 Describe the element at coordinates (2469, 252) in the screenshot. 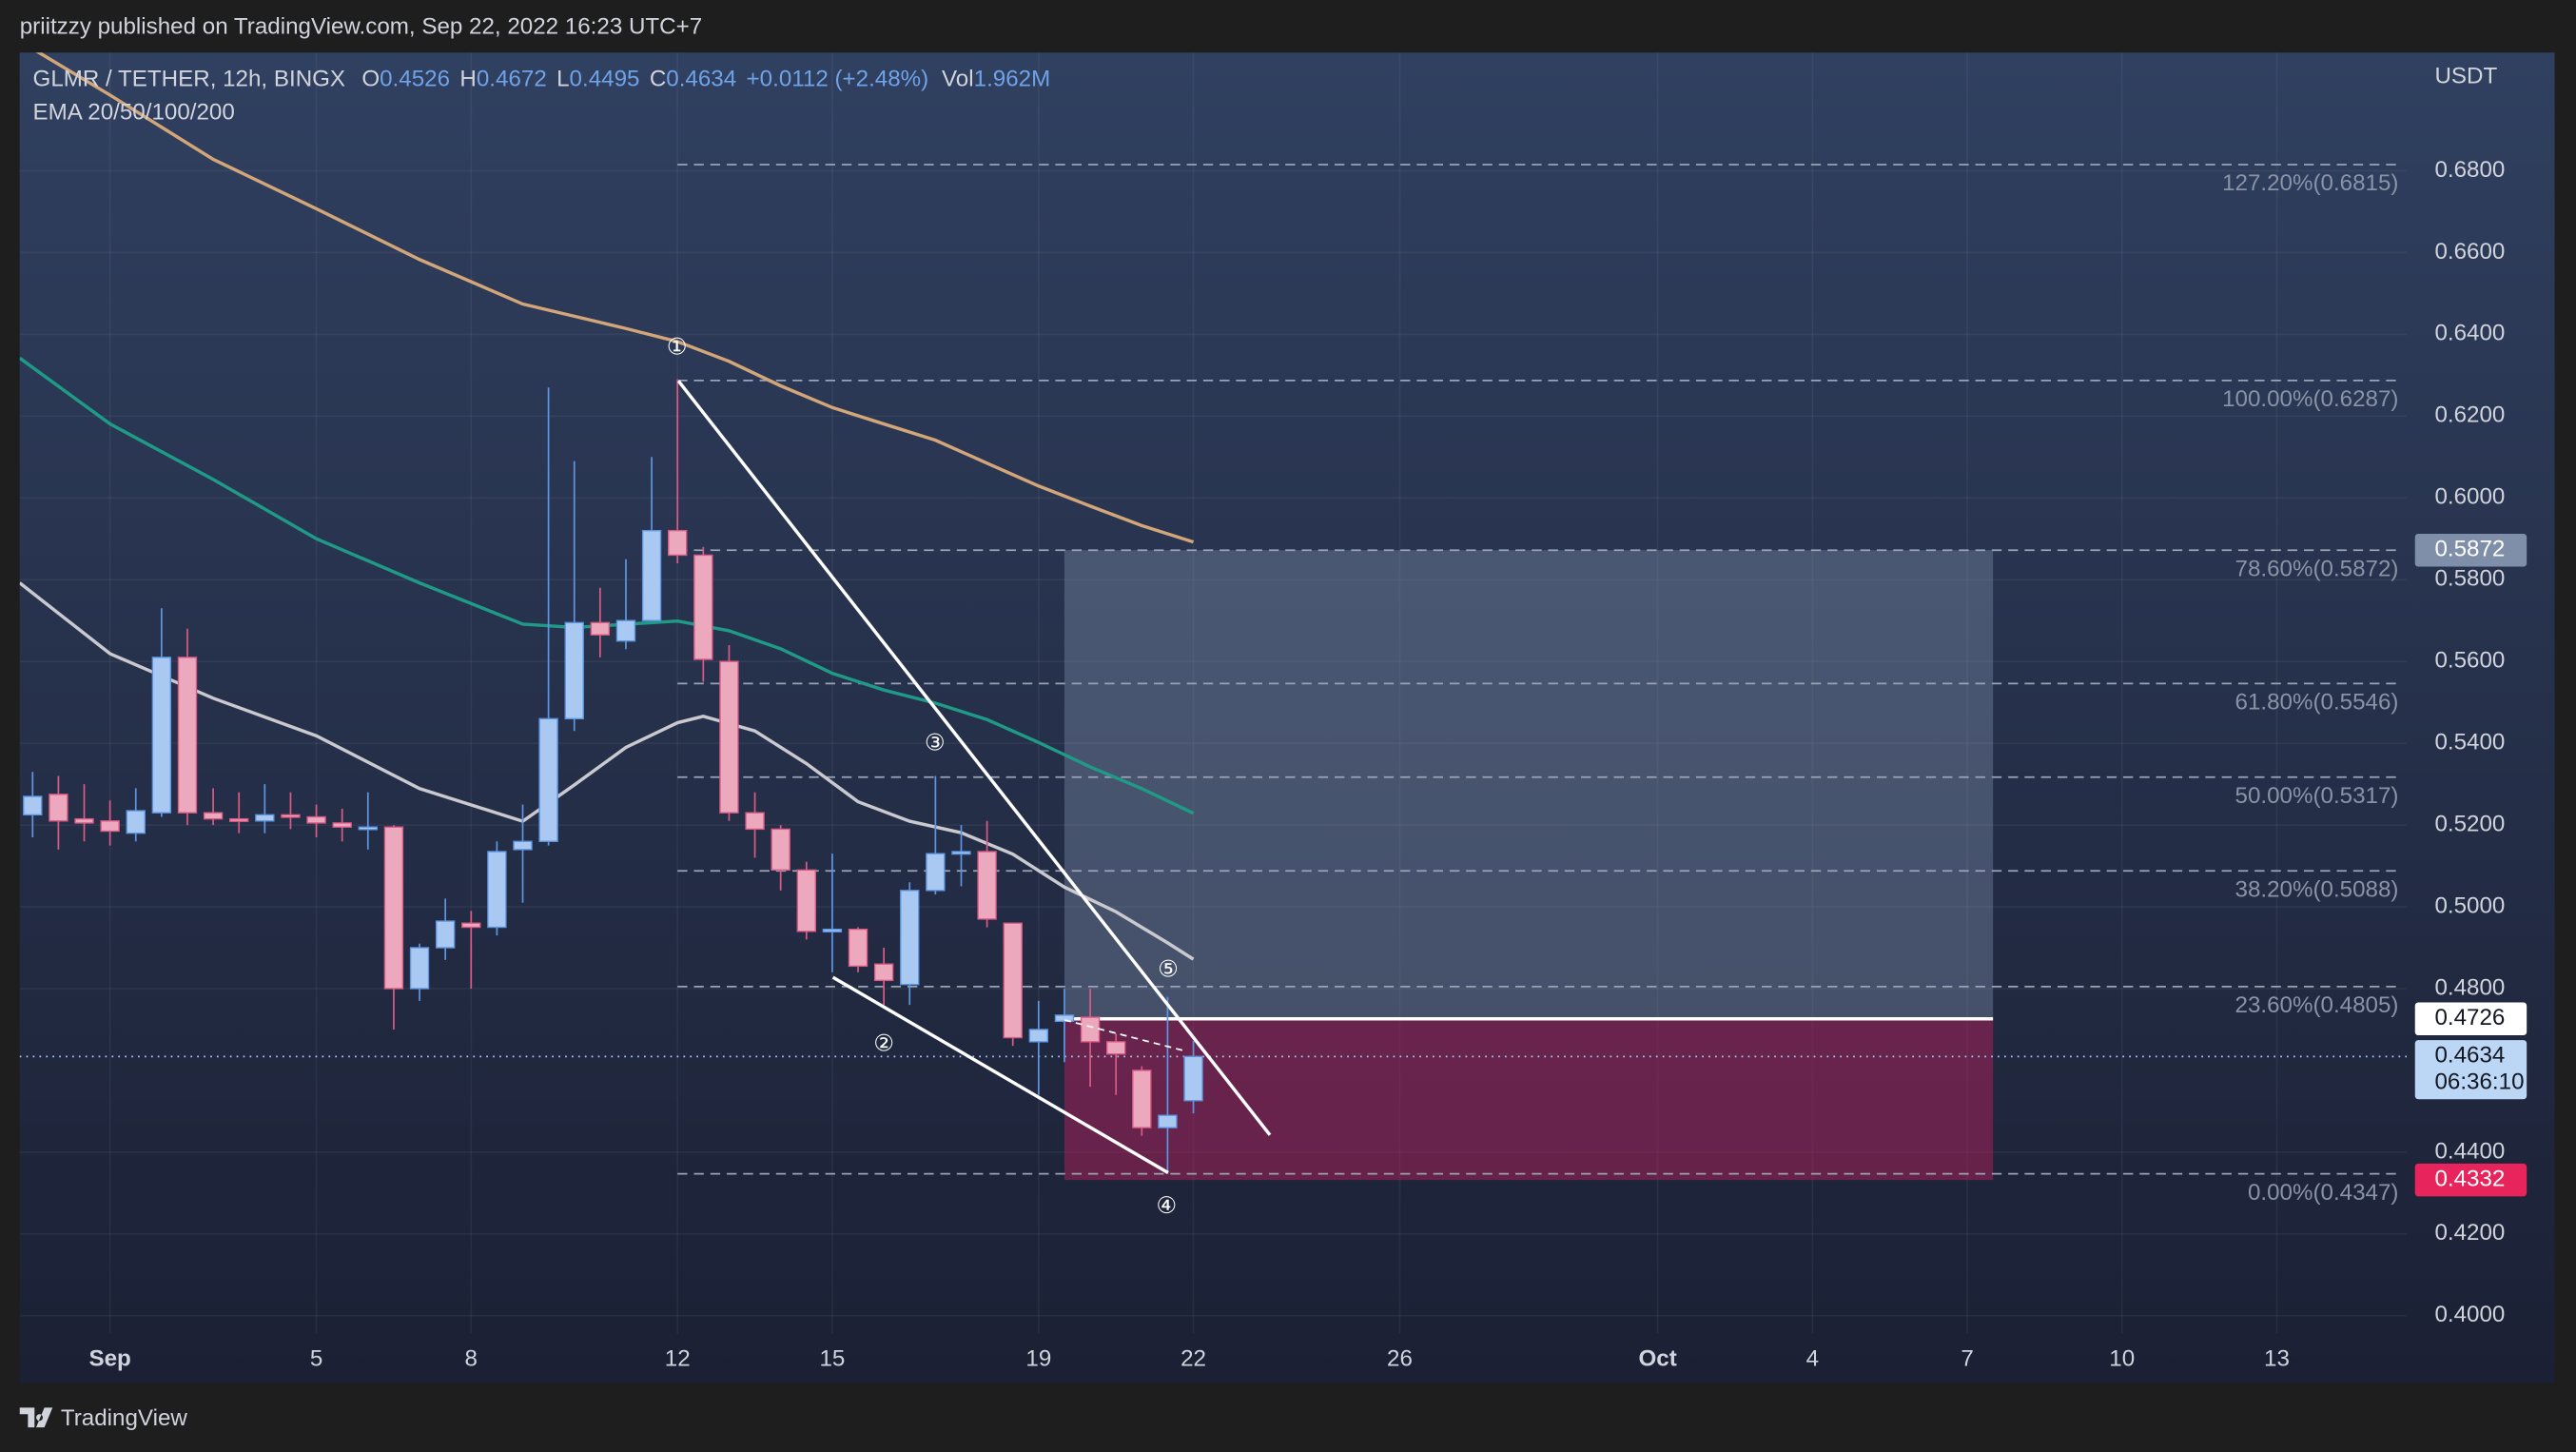

I see `y-tick-label: 0.6600` at that location.